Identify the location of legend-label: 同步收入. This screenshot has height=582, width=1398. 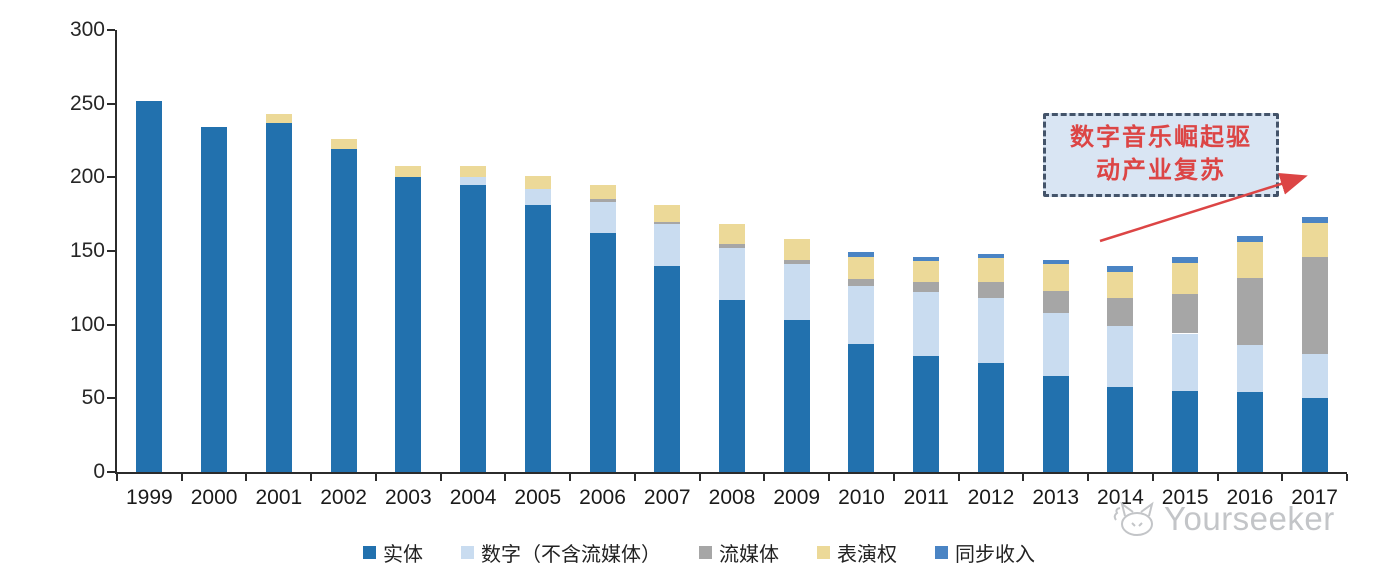
(995, 555).